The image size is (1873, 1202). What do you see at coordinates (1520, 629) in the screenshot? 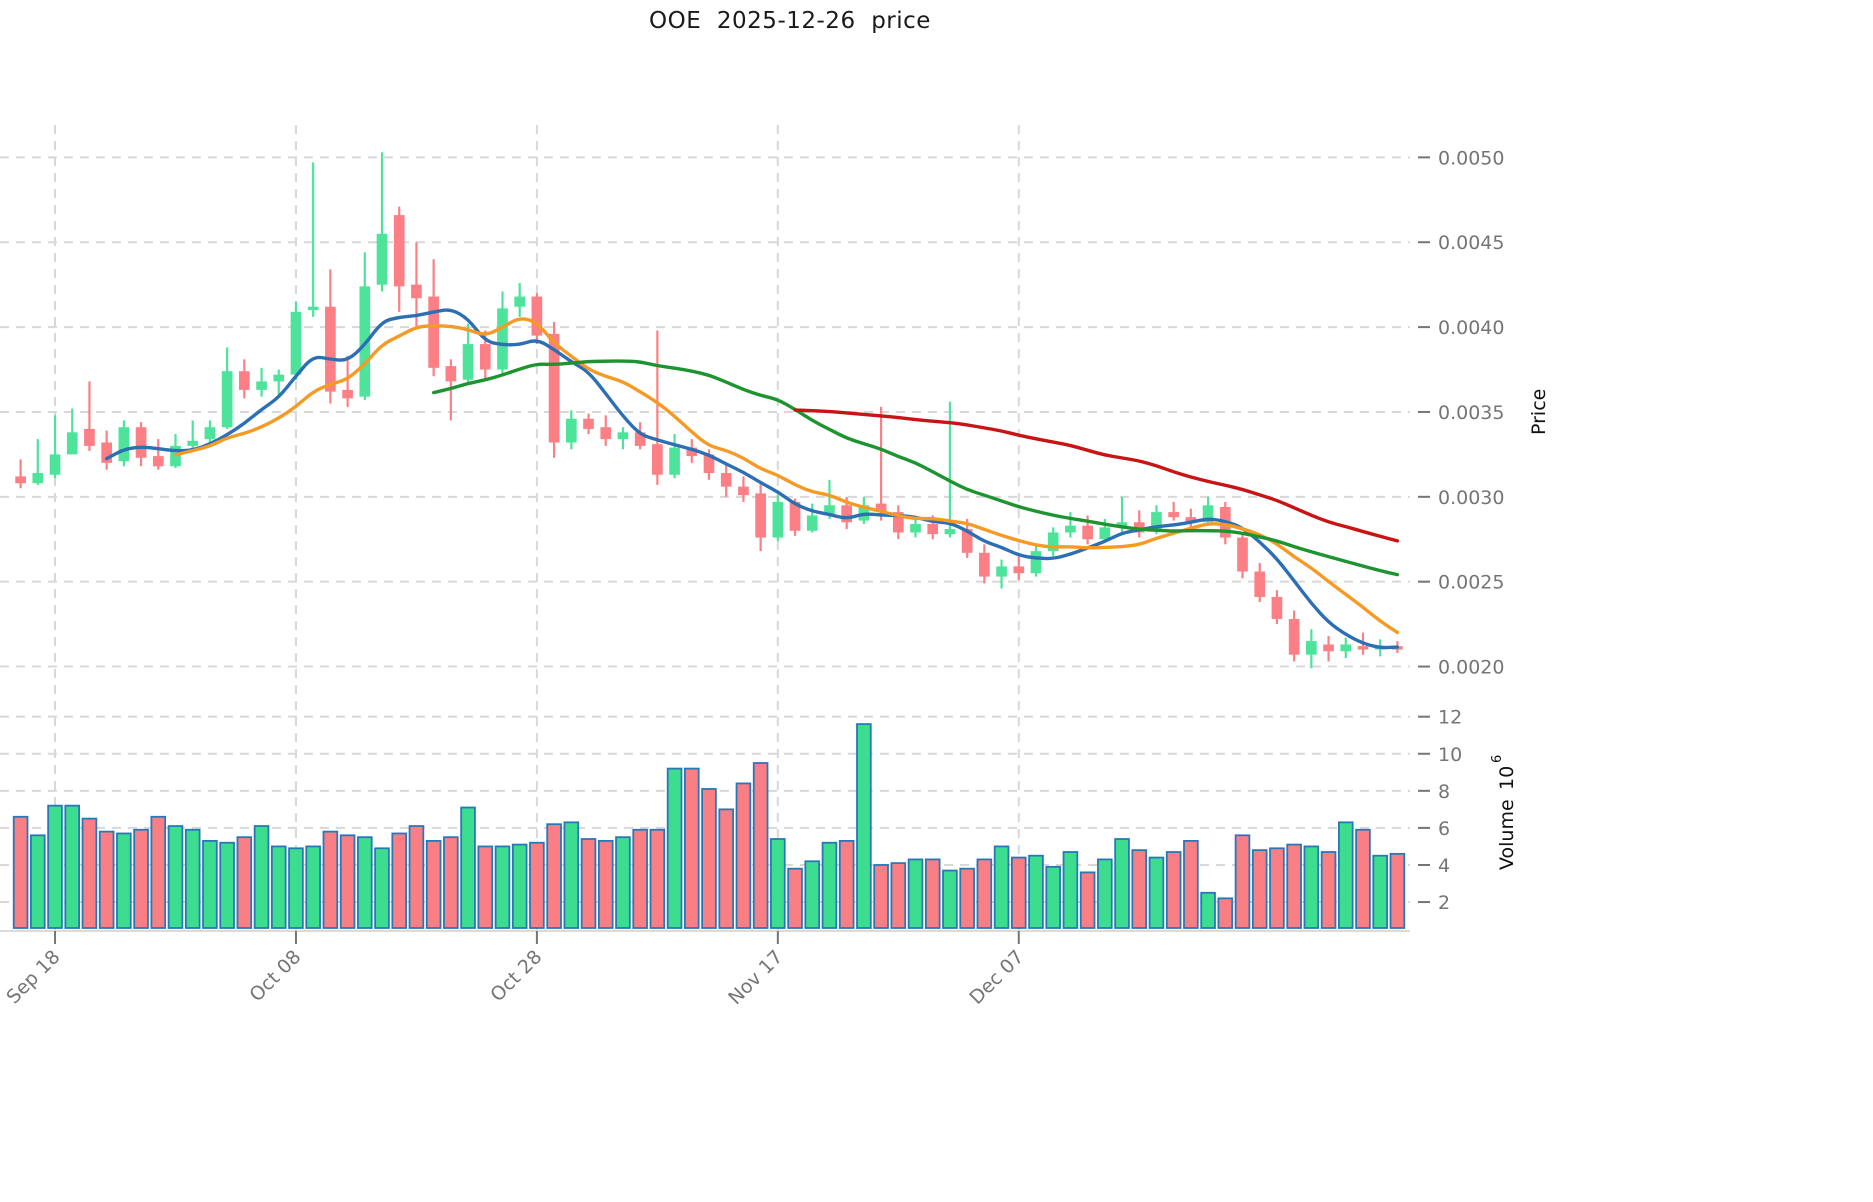
I see `axis-names: Price Volume 10 6` at bounding box center [1520, 629].